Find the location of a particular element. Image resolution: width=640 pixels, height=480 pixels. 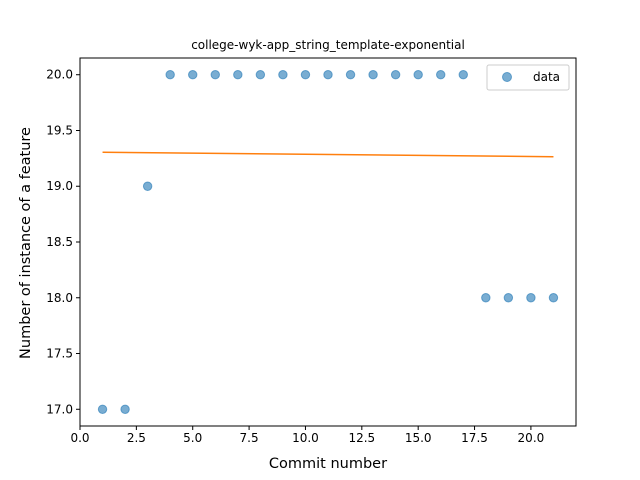

legend-box is located at coordinates (528, 77).